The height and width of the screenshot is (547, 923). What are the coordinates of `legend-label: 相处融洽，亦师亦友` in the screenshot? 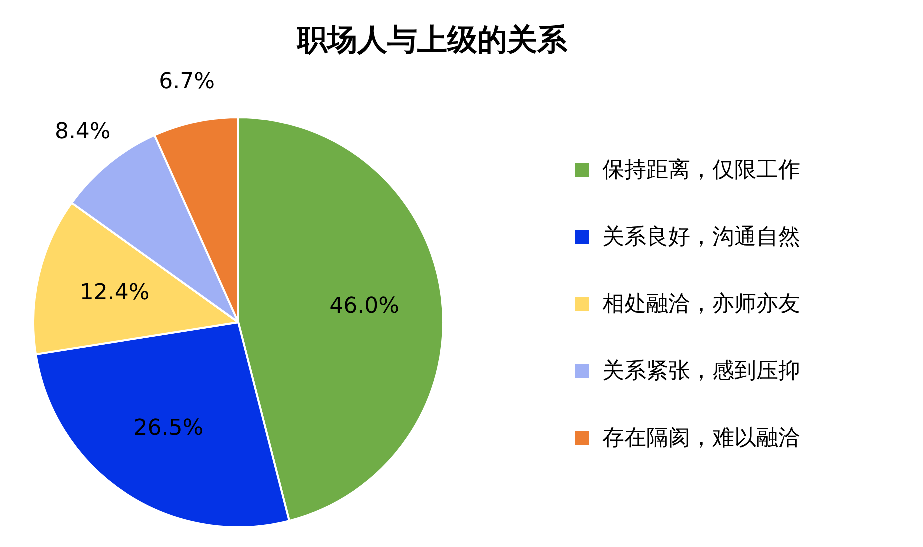 It's located at (701, 304).